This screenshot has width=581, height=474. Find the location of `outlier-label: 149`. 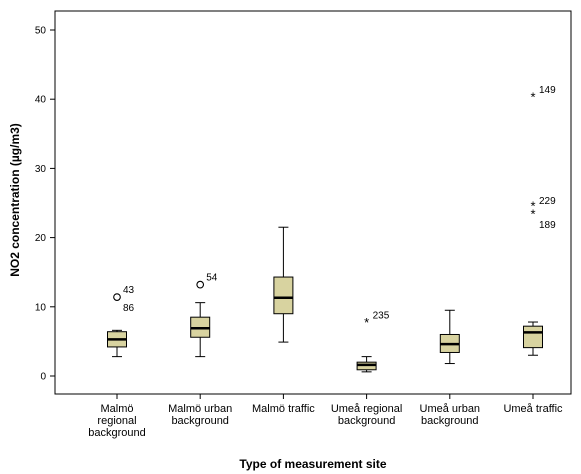

outlier-label: 149 is located at coordinates (547, 90).